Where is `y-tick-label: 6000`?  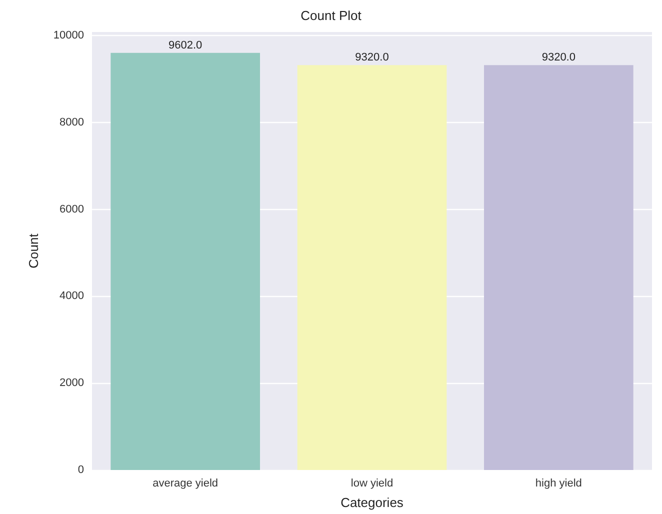 y-tick-label: 6000 is located at coordinates (72, 209).